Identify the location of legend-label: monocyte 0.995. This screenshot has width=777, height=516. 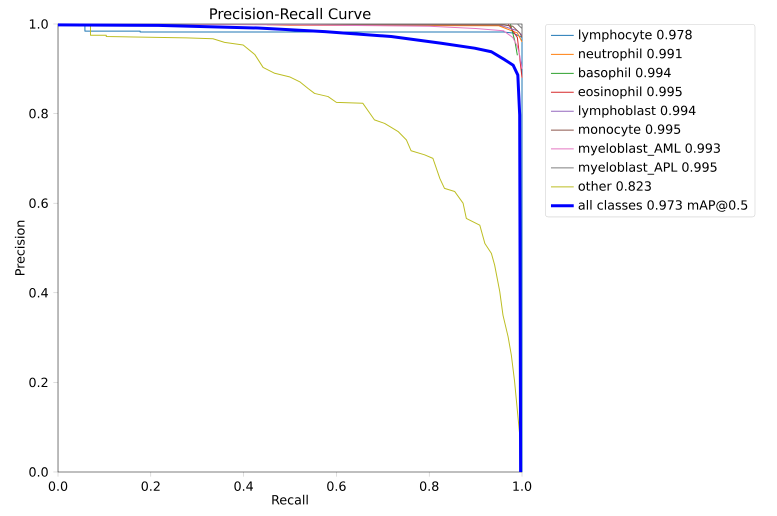
(629, 130).